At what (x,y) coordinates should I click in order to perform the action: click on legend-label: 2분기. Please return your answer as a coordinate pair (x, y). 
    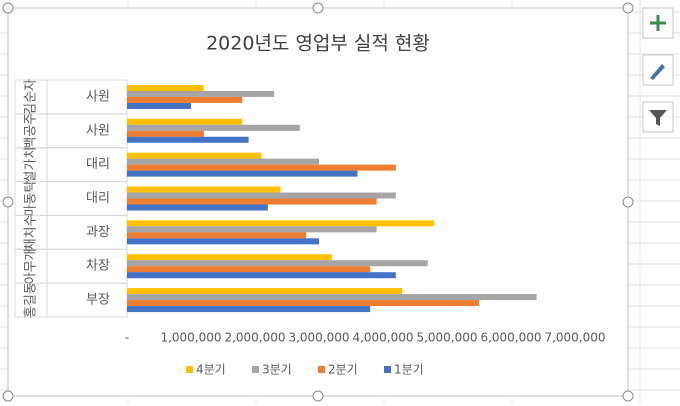
    Looking at the image, I should click on (343, 370).